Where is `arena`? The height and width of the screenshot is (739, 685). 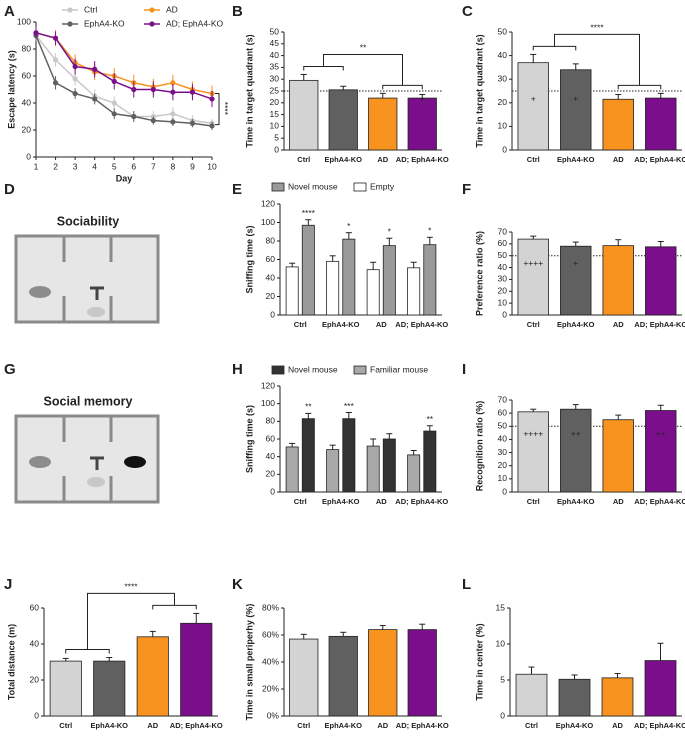
arena is located at coordinates (87, 279).